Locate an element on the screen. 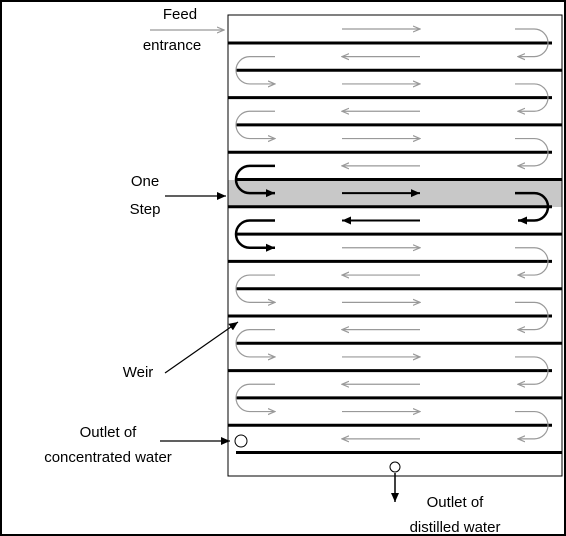 The image size is (566, 536). label: entrance is located at coordinates (172, 45).